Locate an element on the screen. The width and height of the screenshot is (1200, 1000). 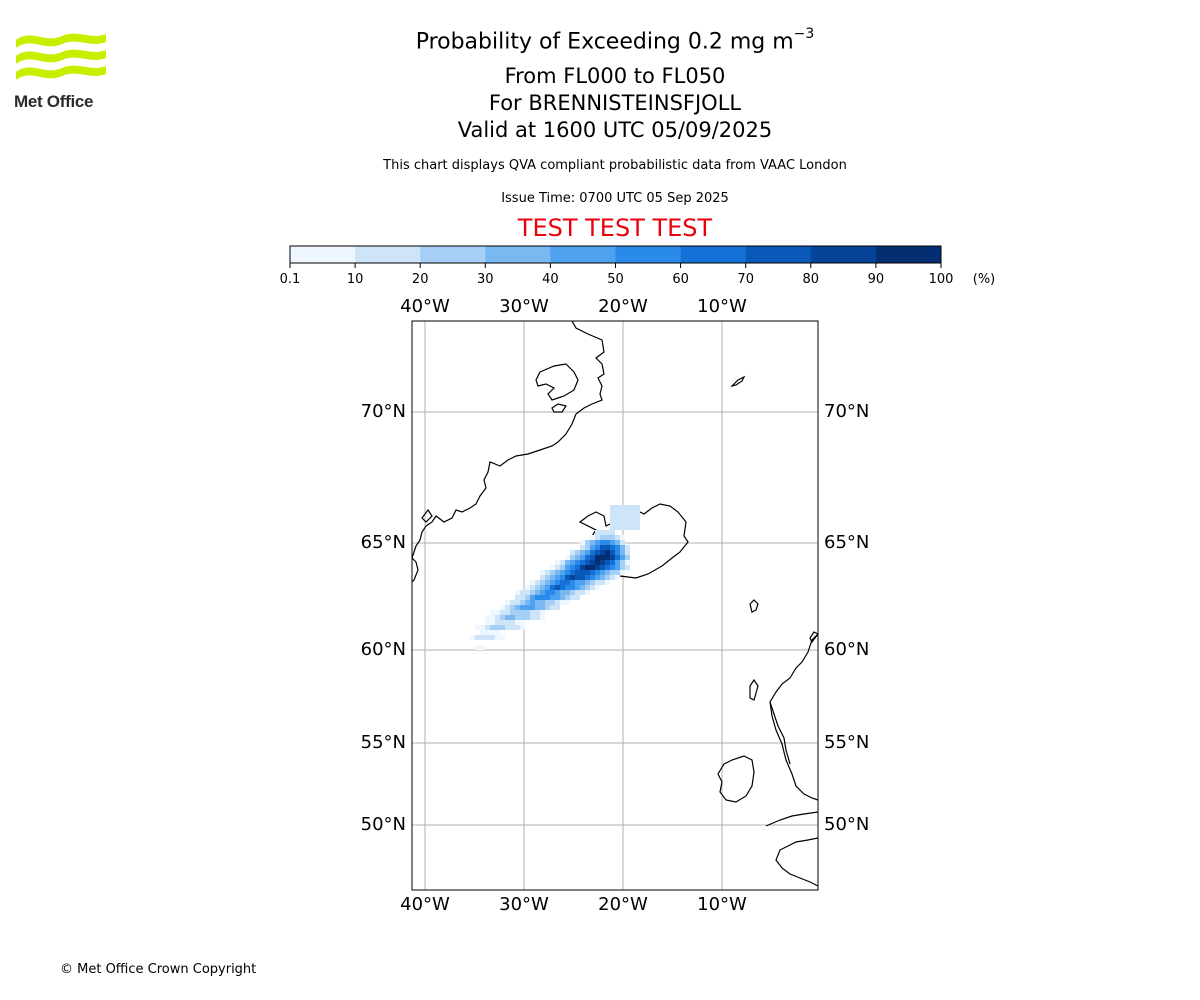
colorbar-tick-label: 40 is located at coordinates (550, 279).